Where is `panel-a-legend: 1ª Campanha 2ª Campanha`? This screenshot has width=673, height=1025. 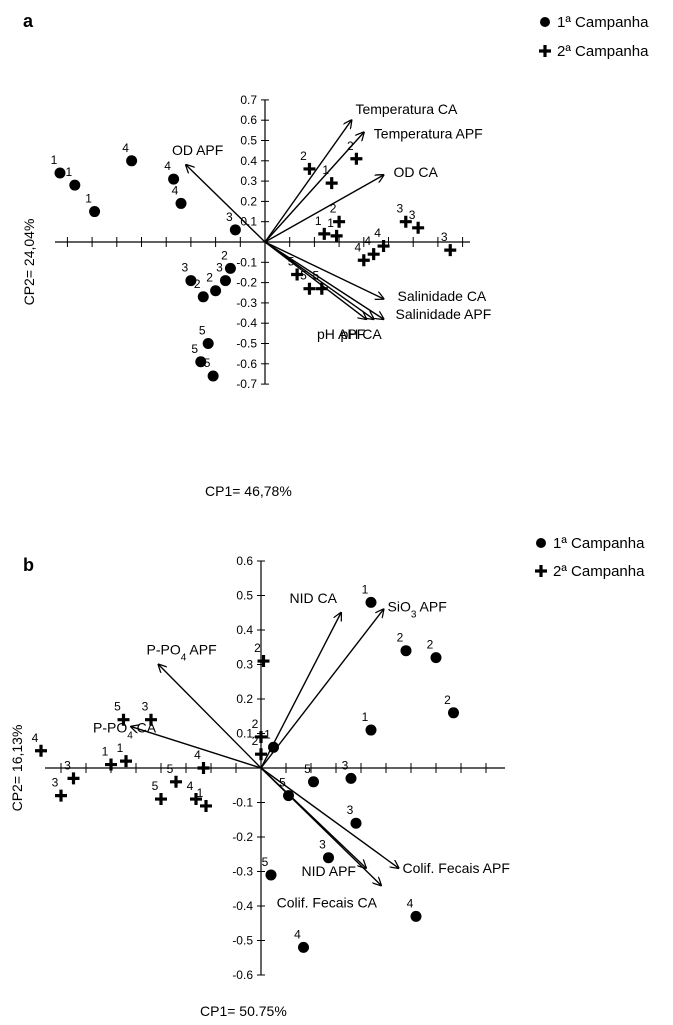 panel-a-legend: 1ª Campanha 2ª Campanha is located at coordinates (594, 37).